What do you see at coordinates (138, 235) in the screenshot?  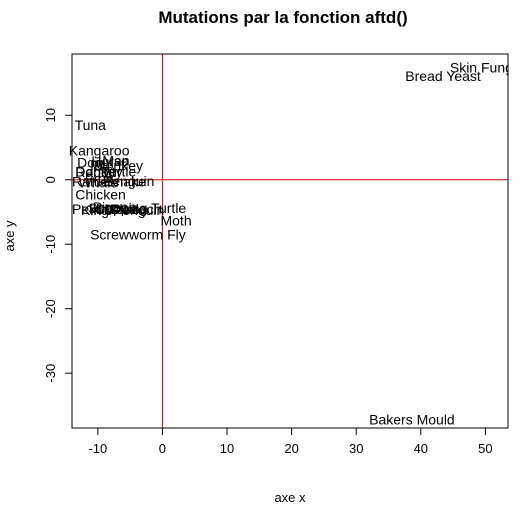 I see `point-label: Screwworm Fly` at bounding box center [138, 235].